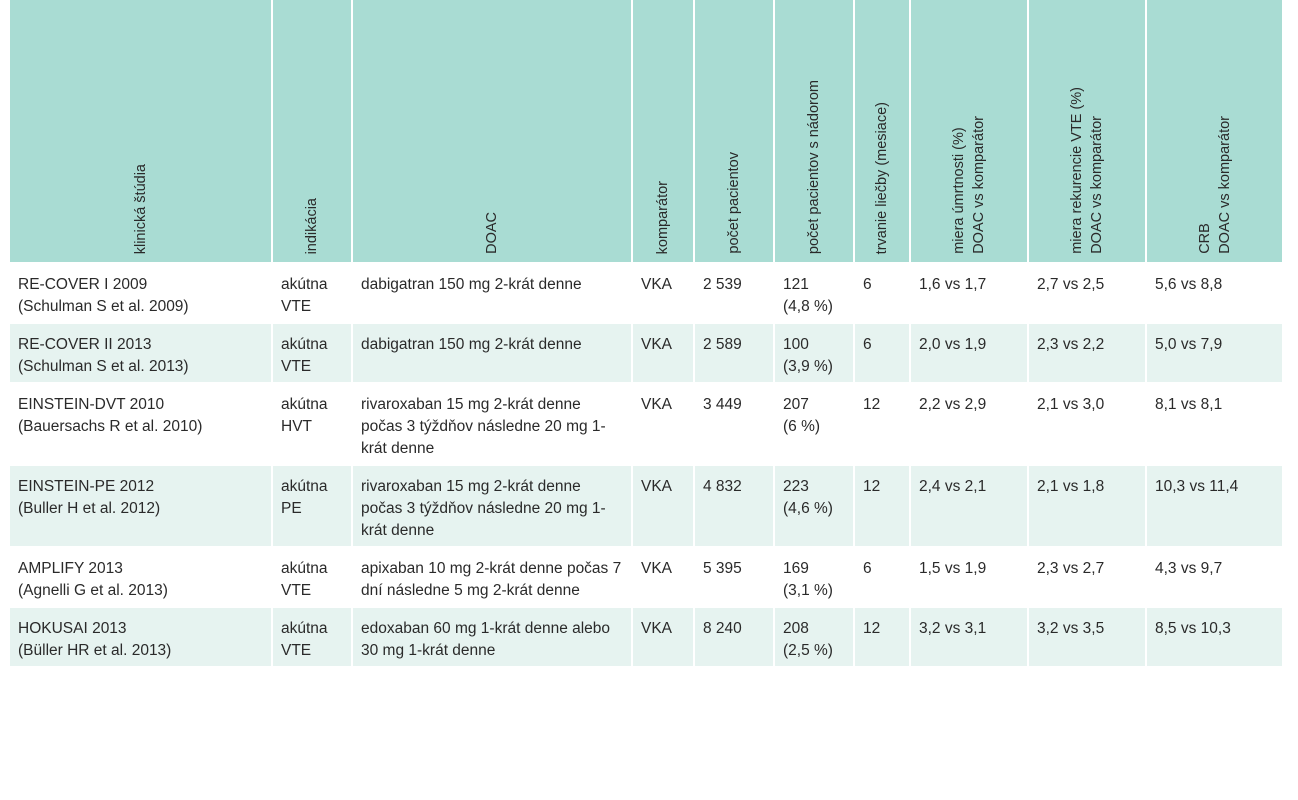  I want to click on column-header-line: miera úmrtnosti (%), so click(959, 191).